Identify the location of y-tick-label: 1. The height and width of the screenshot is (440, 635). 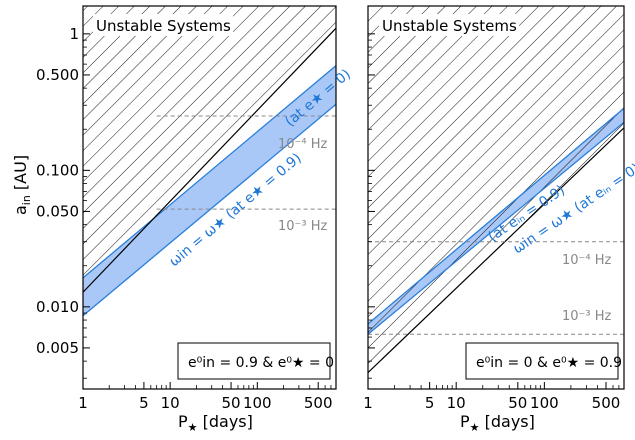
(74, 34).